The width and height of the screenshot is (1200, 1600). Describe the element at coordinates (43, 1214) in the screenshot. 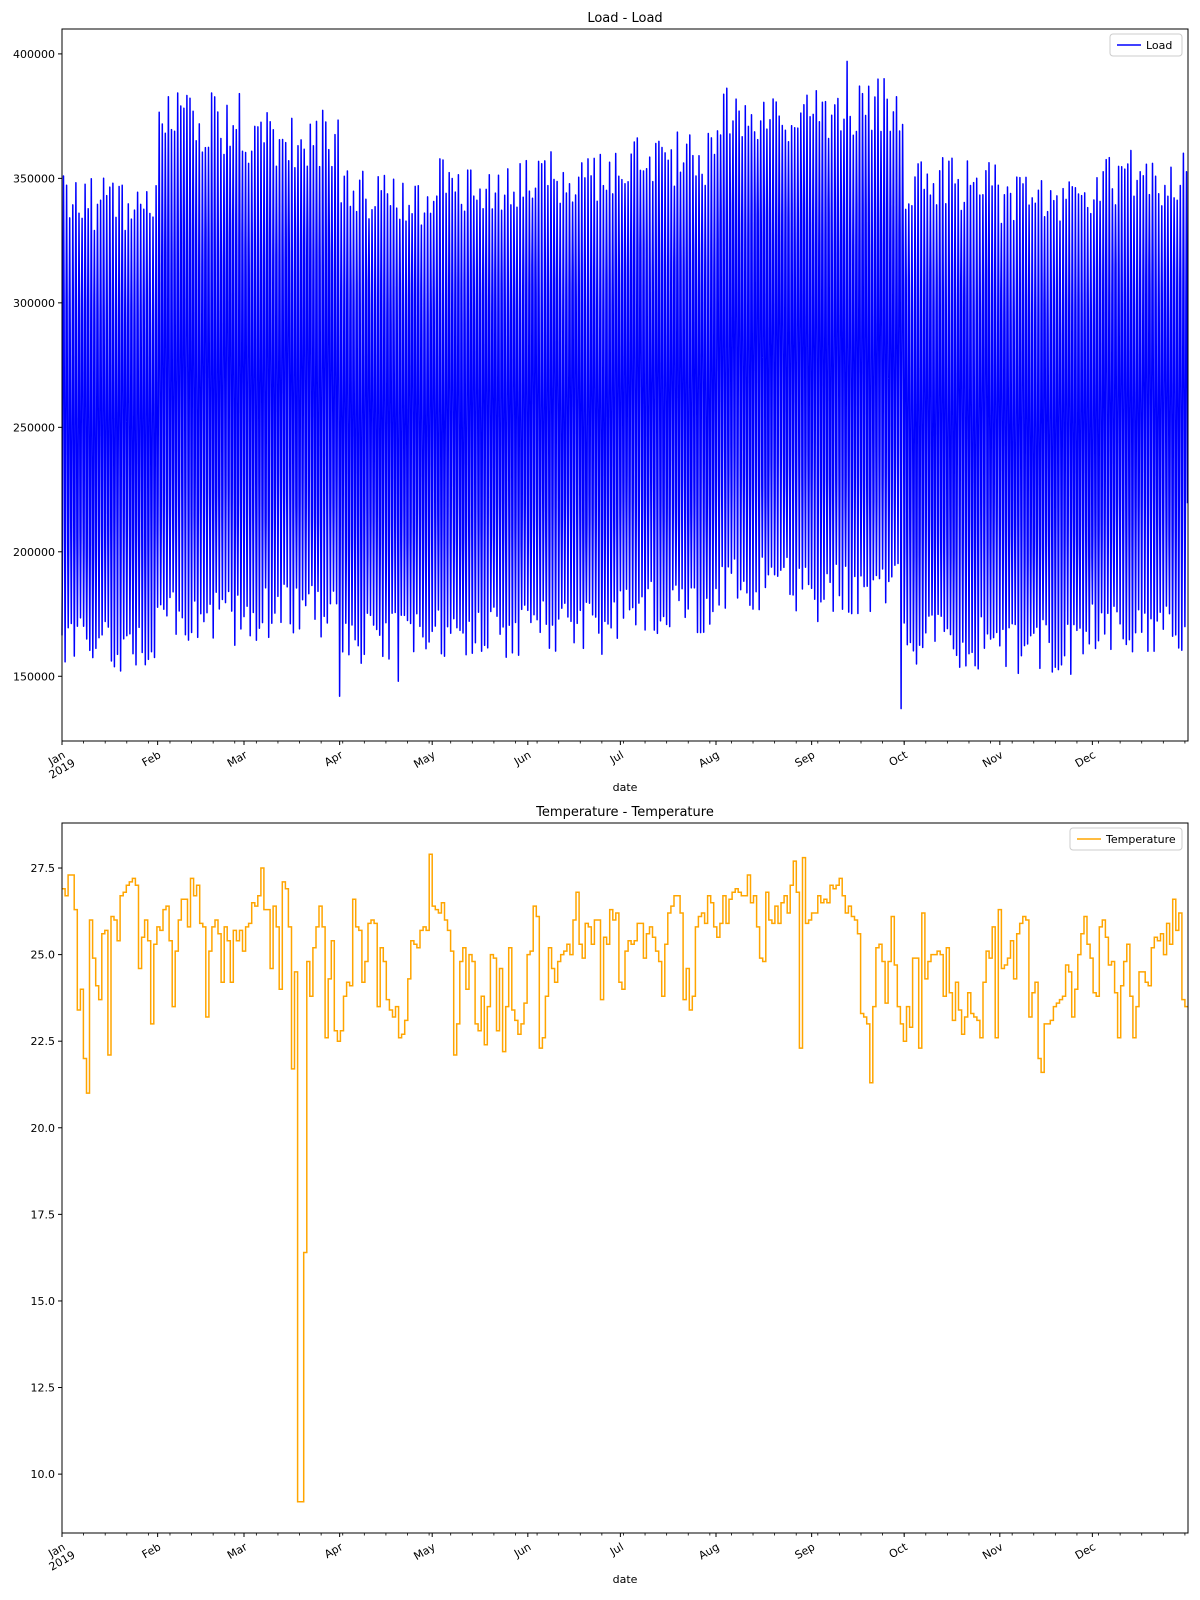

I see `y-tick-label: 17.5` at that location.